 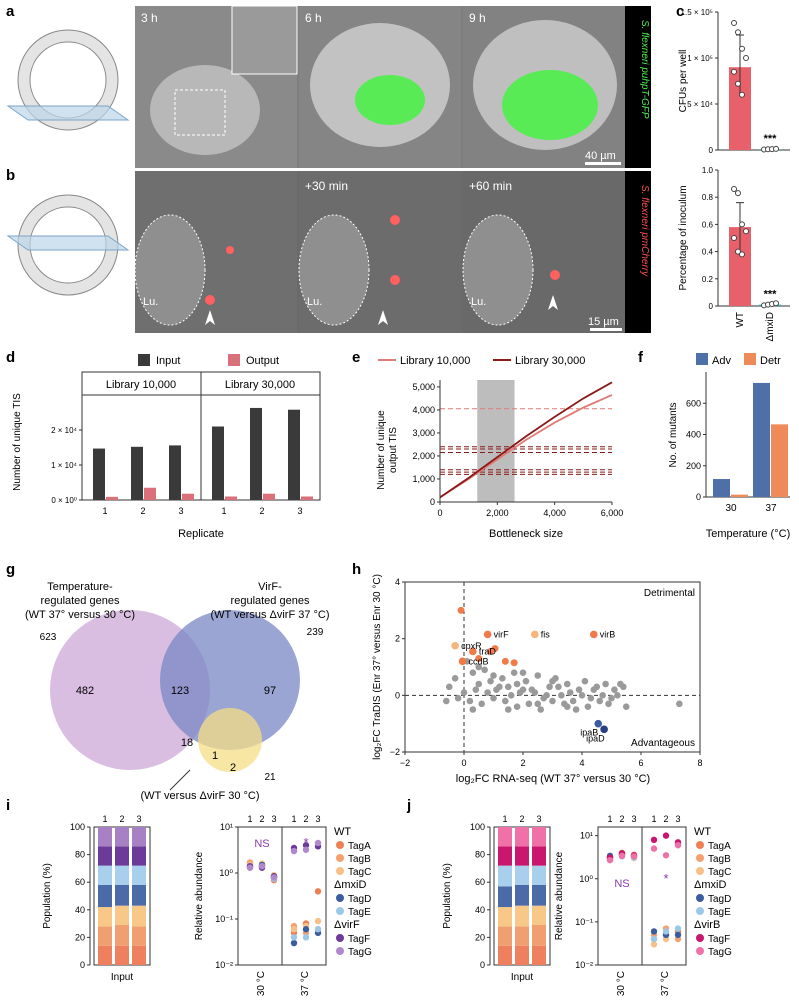 What do you see at coordinates (608, 634) in the screenshot?
I see `point-label: virB` at bounding box center [608, 634].